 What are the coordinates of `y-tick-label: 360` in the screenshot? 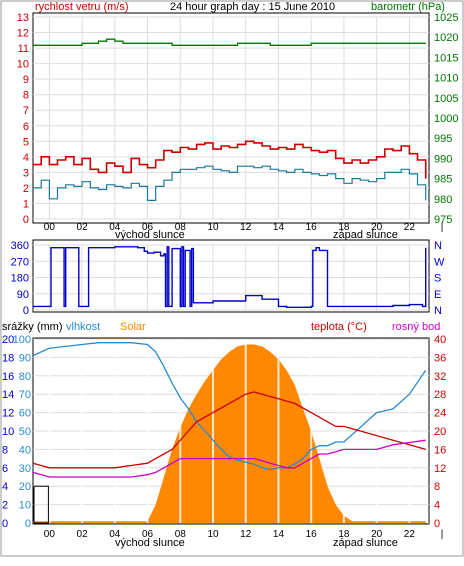 It's located at (20, 246).